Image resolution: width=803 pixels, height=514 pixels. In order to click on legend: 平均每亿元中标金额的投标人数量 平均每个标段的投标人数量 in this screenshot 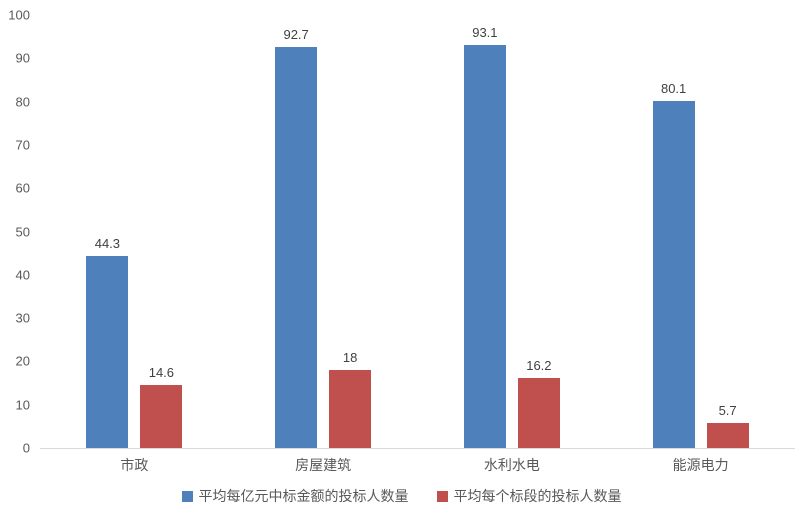, I will do `click(401, 496)`.